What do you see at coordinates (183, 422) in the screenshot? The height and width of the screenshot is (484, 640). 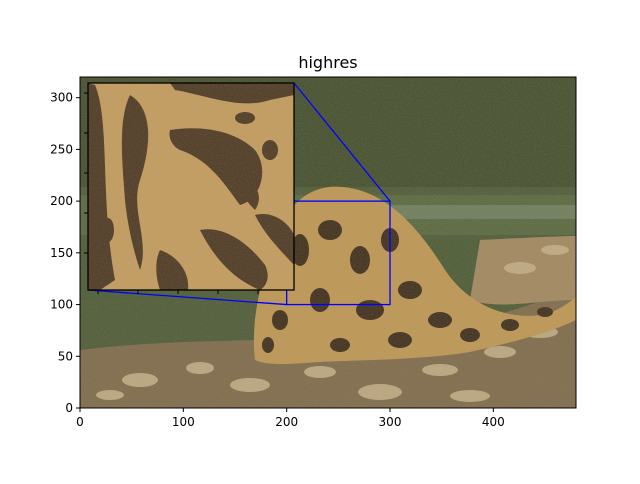 I see `x-tick-label: 100` at bounding box center [183, 422].